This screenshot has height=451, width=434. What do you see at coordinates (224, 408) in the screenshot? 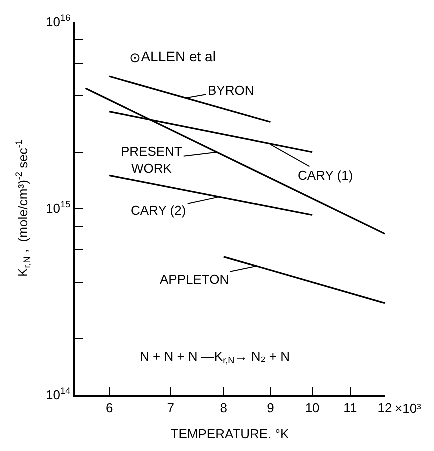
I see `x-tick-label: 8` at bounding box center [224, 408].